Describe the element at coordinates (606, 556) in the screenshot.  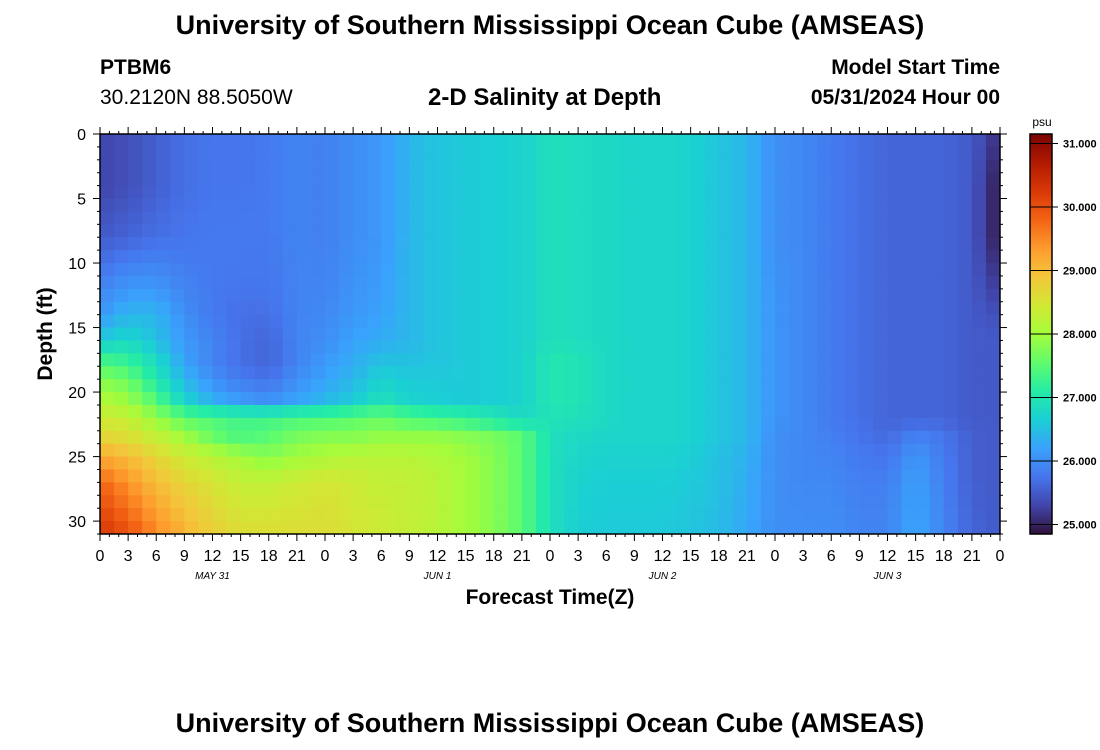
I see `x-tick-label: 6` at that location.